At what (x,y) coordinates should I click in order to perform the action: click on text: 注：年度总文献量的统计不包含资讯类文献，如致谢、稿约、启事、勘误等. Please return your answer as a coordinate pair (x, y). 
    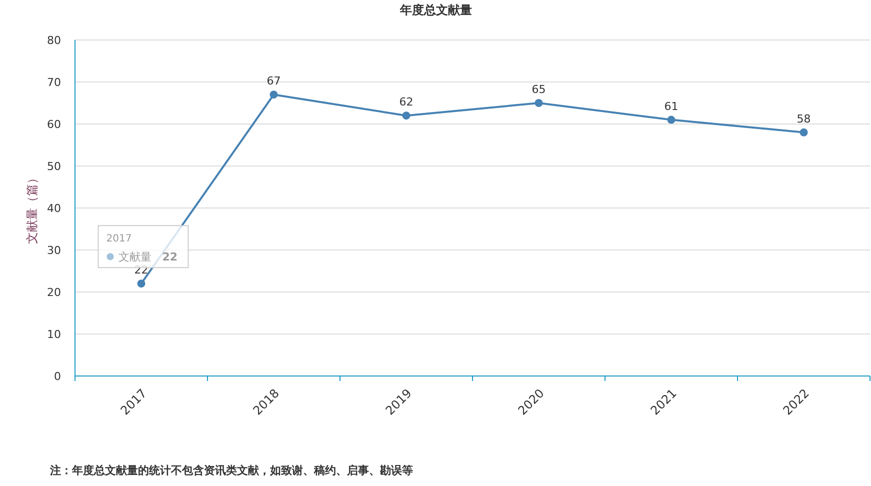
    Looking at the image, I should click on (231, 470).